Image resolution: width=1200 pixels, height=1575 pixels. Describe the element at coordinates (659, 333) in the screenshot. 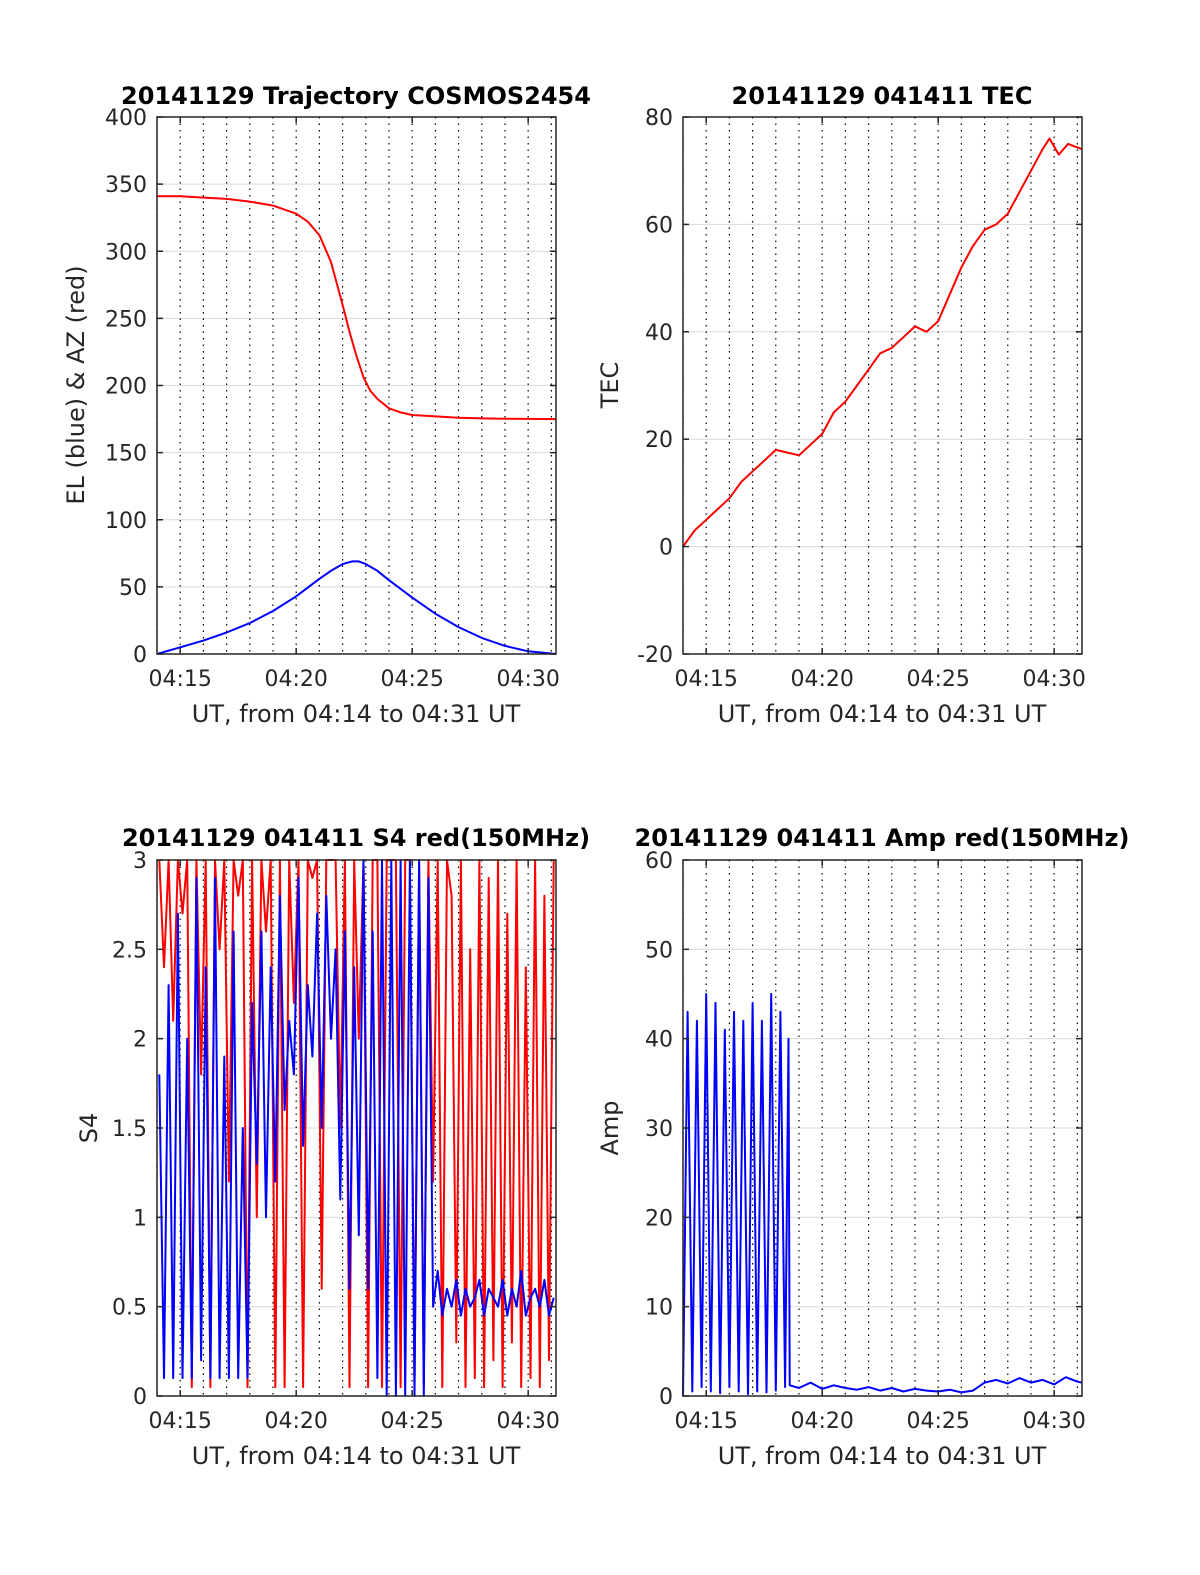

I see `tec-ytick-label-3: 40` at that location.